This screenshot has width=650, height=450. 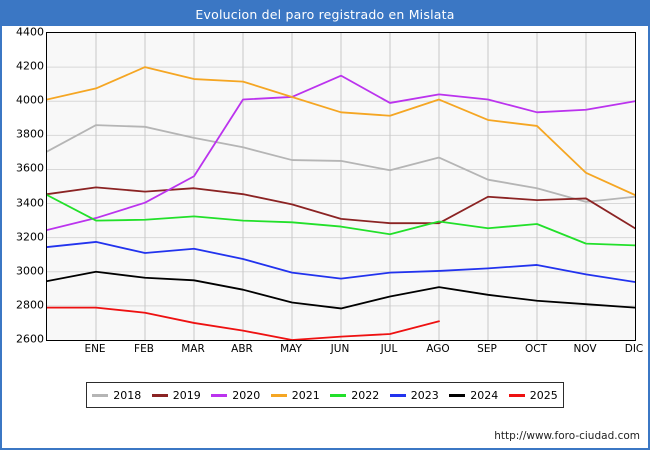 What do you see at coordinates (634, 349) in the screenshot?
I see `x-axis-tick-label: DIC` at bounding box center [634, 349].